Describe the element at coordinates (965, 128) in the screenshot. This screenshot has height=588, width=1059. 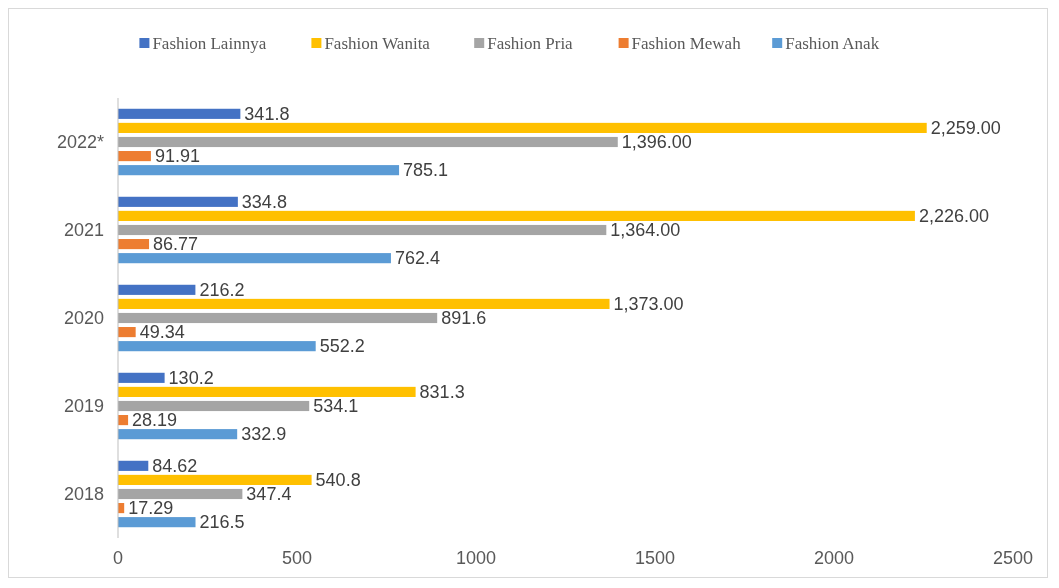
I see `data-label: 2,259.00` at that location.